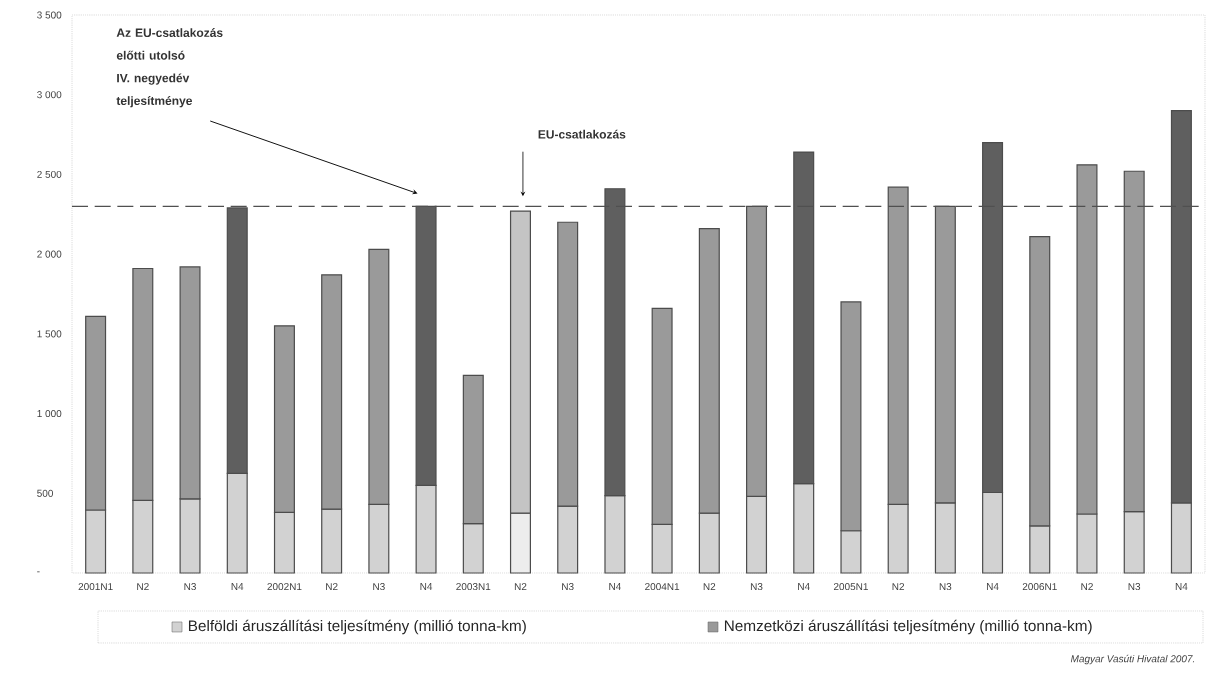 This screenshot has width=1211, height=681. Describe the element at coordinates (169, 68) in the screenshot. I see `annotation: Az EU-csatlakozás előtti utolsó IV. negyedév teljesítménye` at that location.